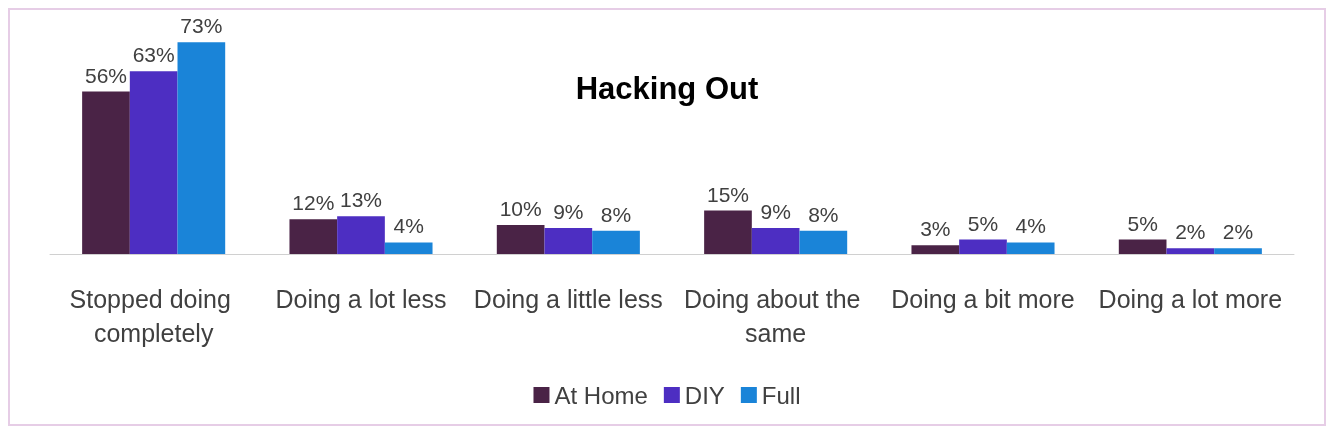 The image size is (1337, 434). I want to click on data-label: 3%, so click(935, 229).